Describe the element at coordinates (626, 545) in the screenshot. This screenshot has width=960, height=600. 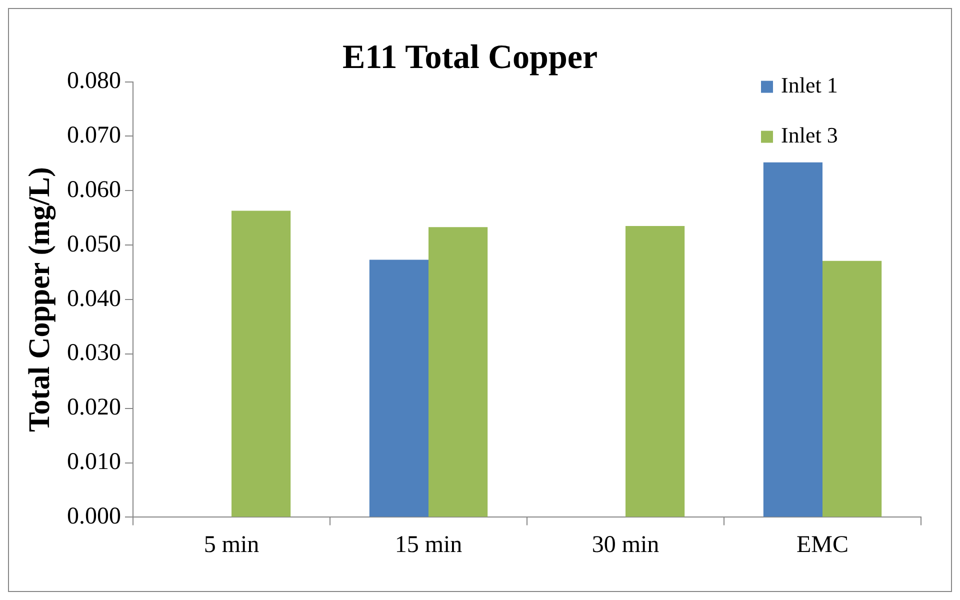
I see `x-tick-label: 30 min` at that location.